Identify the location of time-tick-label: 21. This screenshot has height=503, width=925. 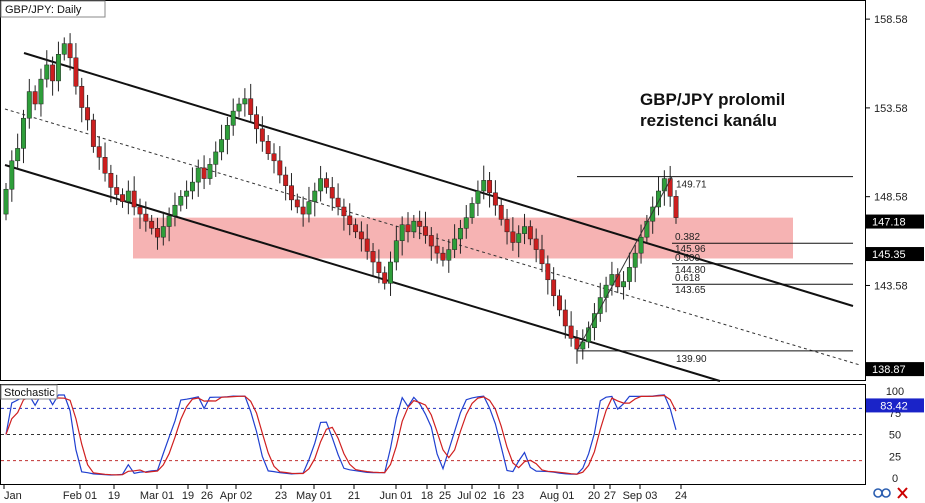
(354, 496).